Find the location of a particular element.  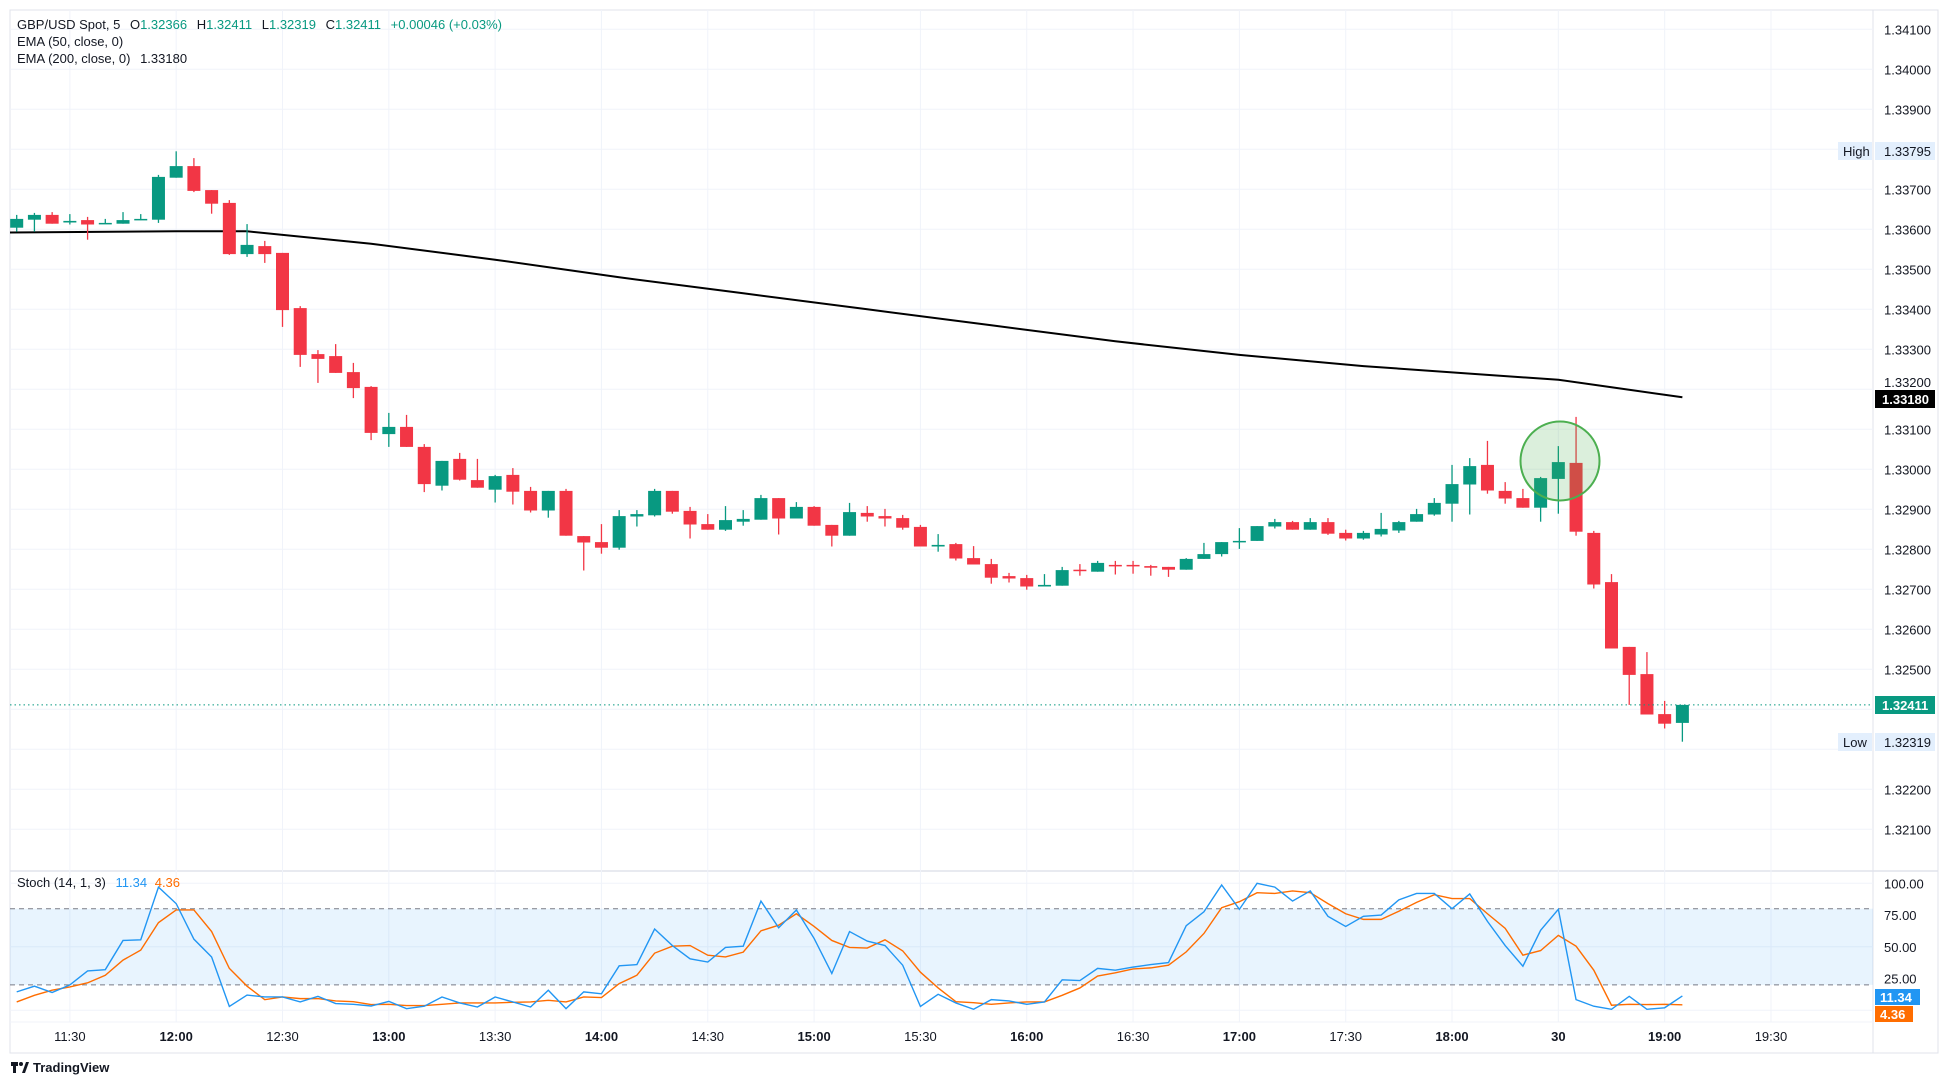

price-tick-label: 1.32800 is located at coordinates (1907, 549).